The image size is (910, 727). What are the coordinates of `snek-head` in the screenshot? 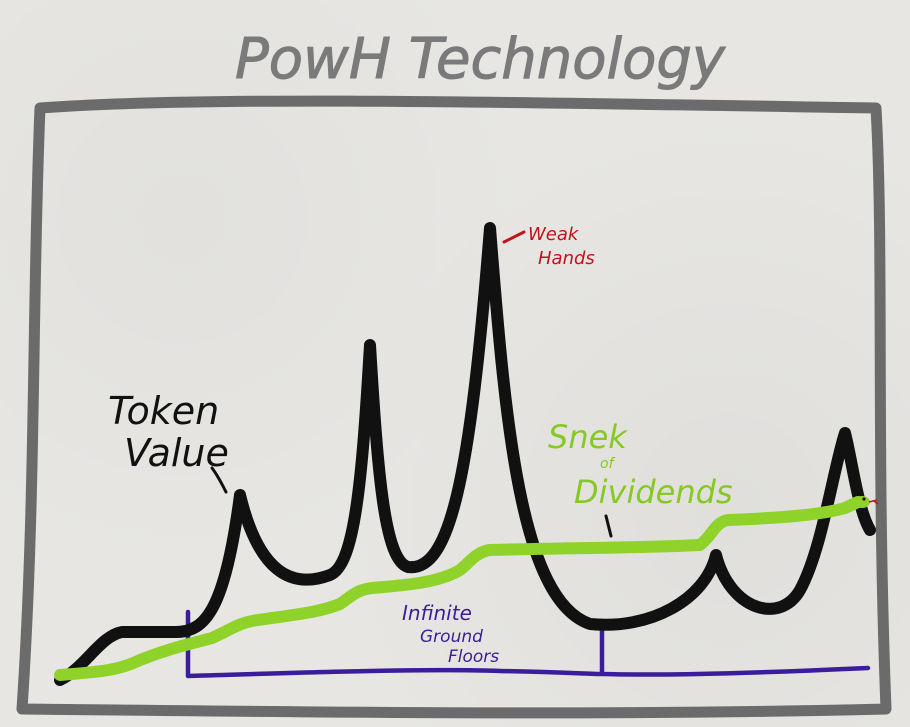 It's located at (862, 502).